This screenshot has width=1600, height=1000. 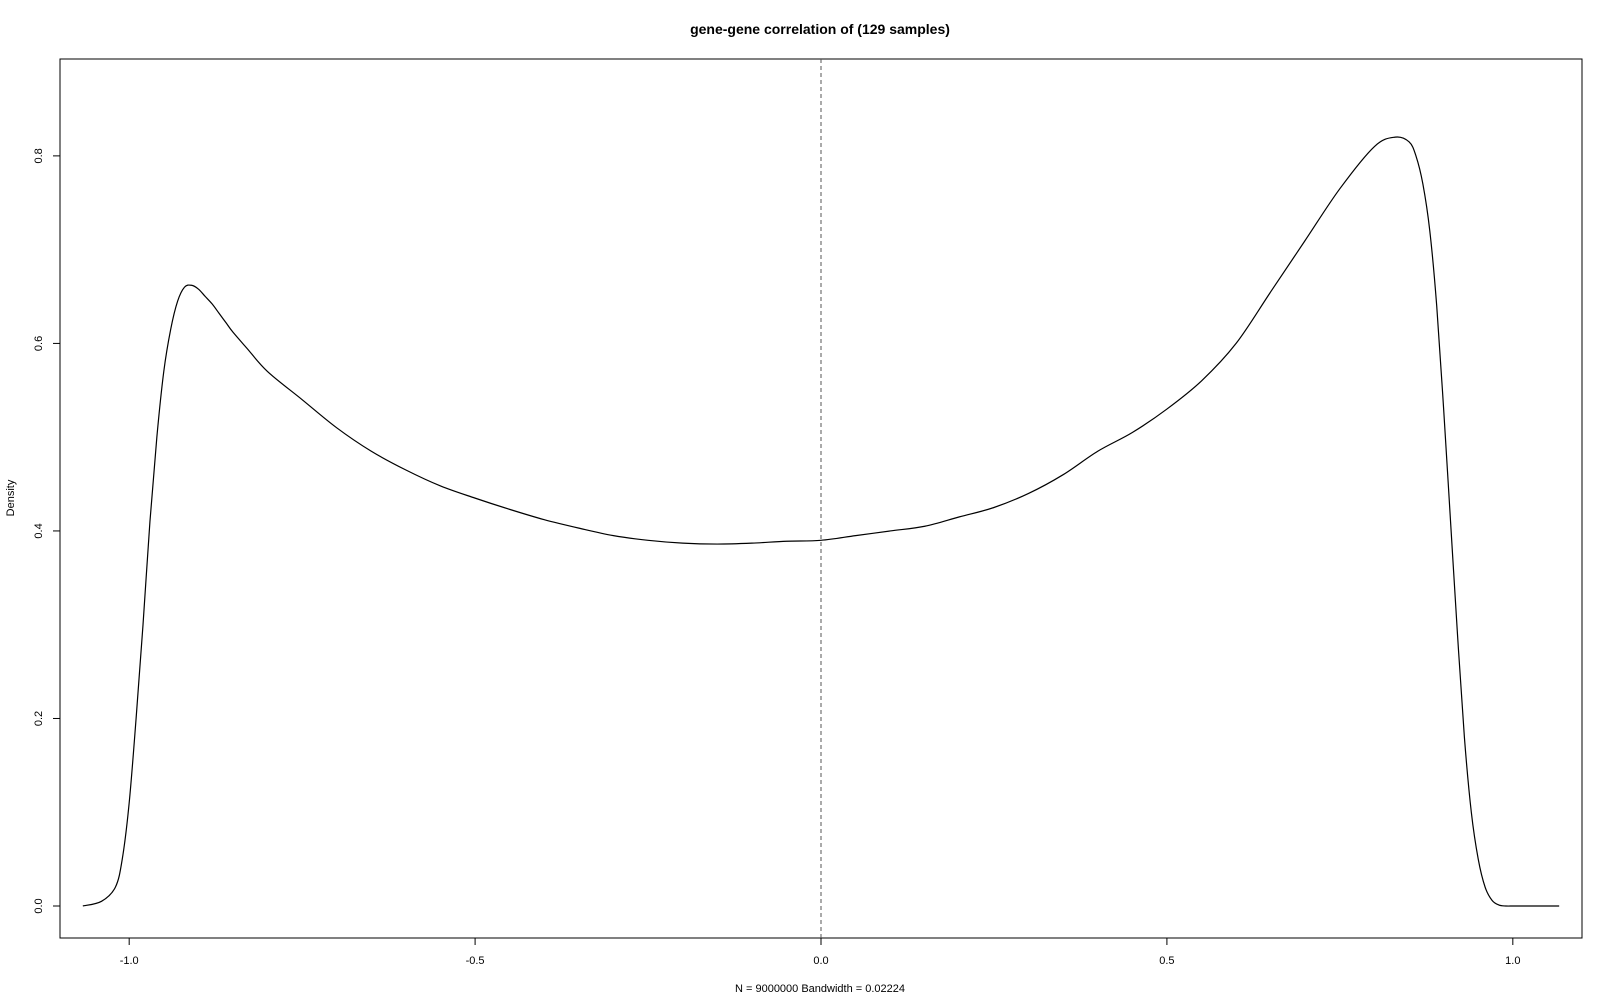 I want to click on y-tick-label: 0.2, so click(x=39, y=718).